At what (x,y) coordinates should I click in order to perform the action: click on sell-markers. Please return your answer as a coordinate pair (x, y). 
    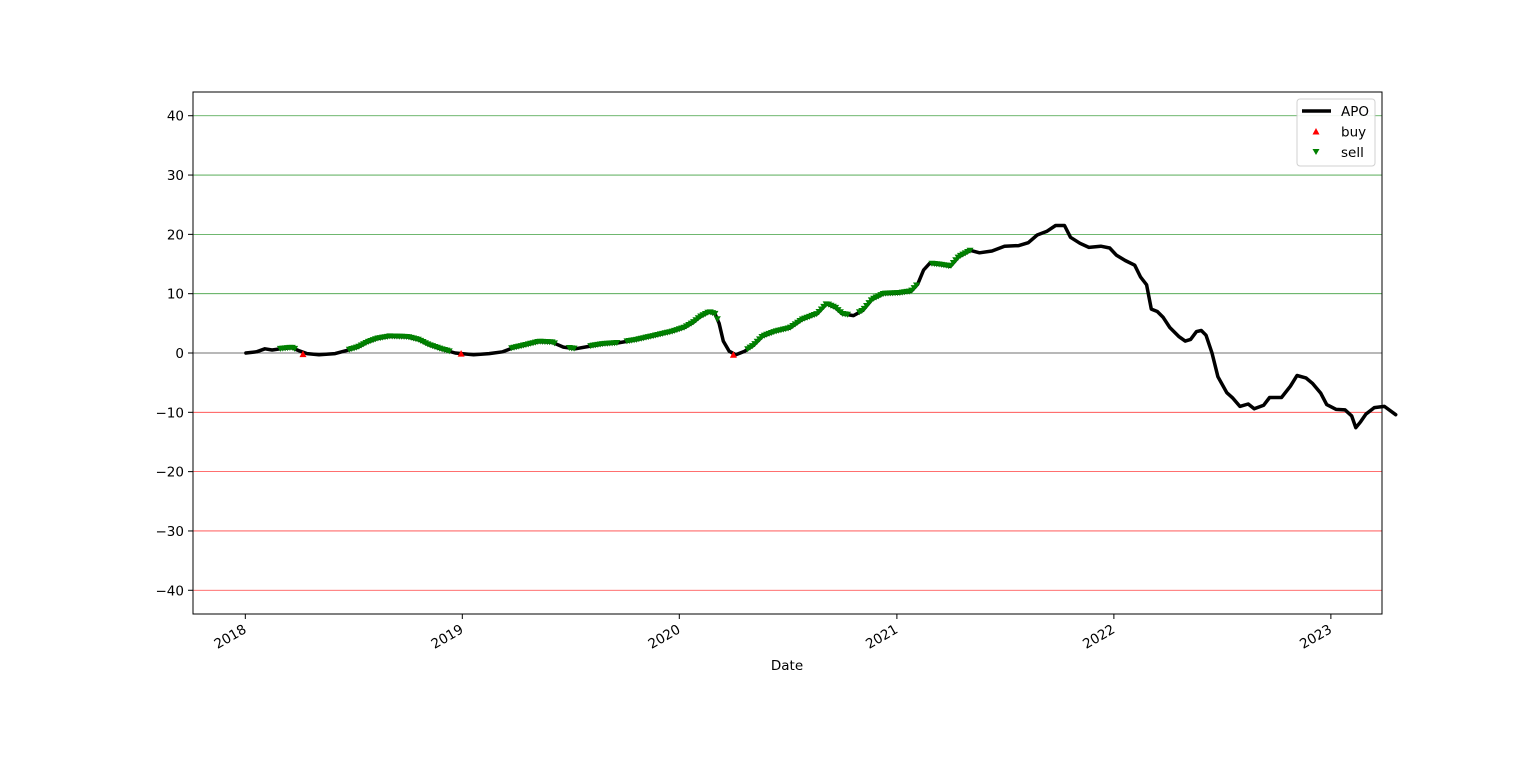
    Looking at the image, I should click on (625, 301).